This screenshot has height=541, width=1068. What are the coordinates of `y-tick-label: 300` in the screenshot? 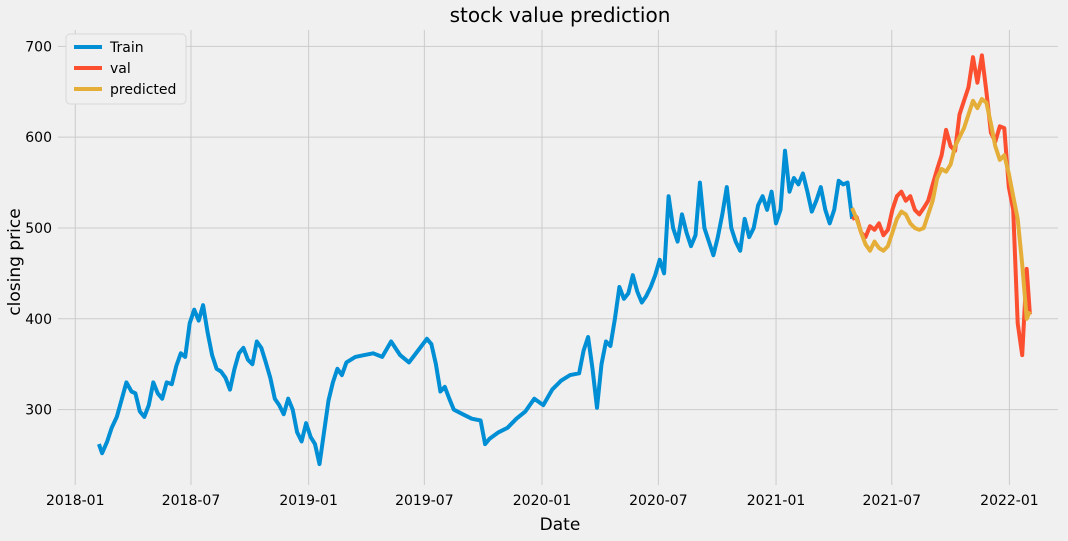 It's located at (38, 411).